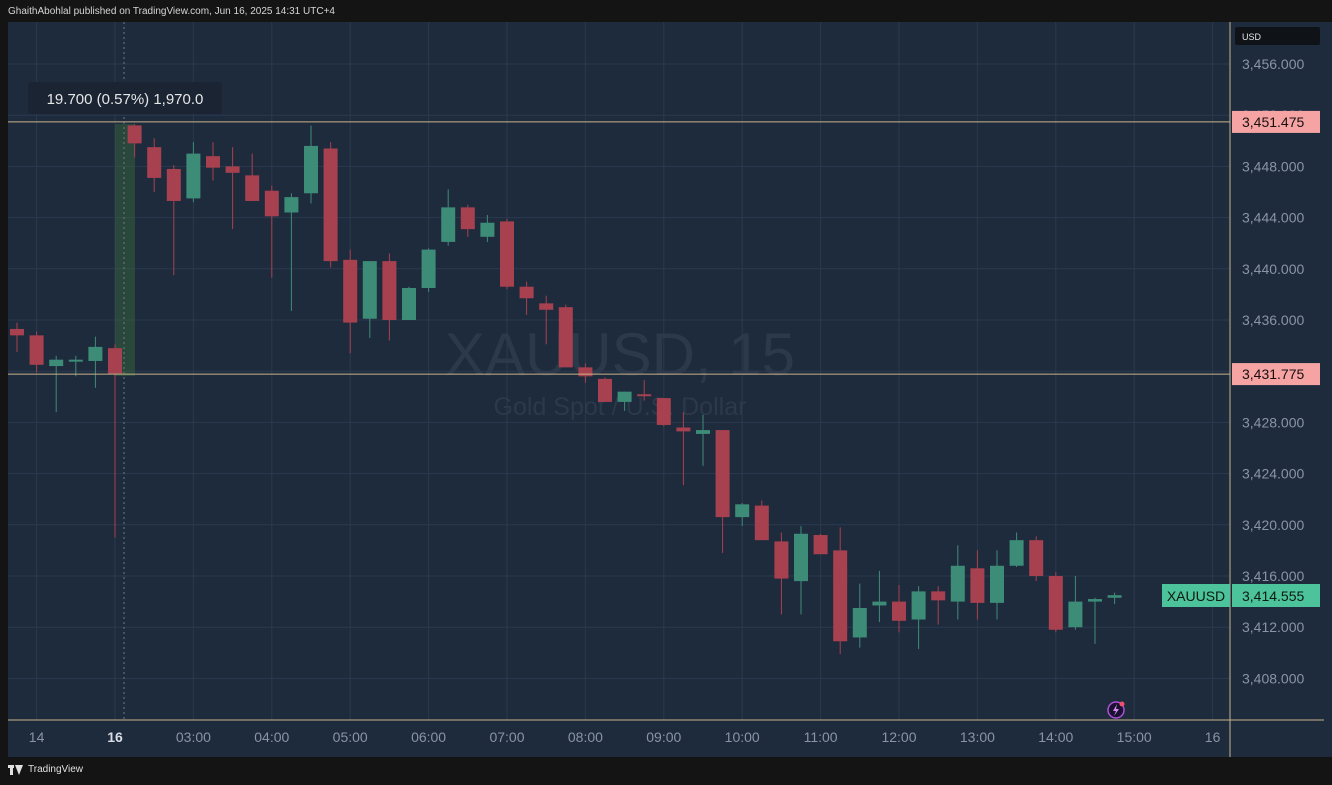  What do you see at coordinates (1252, 37) in the screenshot?
I see `currency-label: USD` at bounding box center [1252, 37].